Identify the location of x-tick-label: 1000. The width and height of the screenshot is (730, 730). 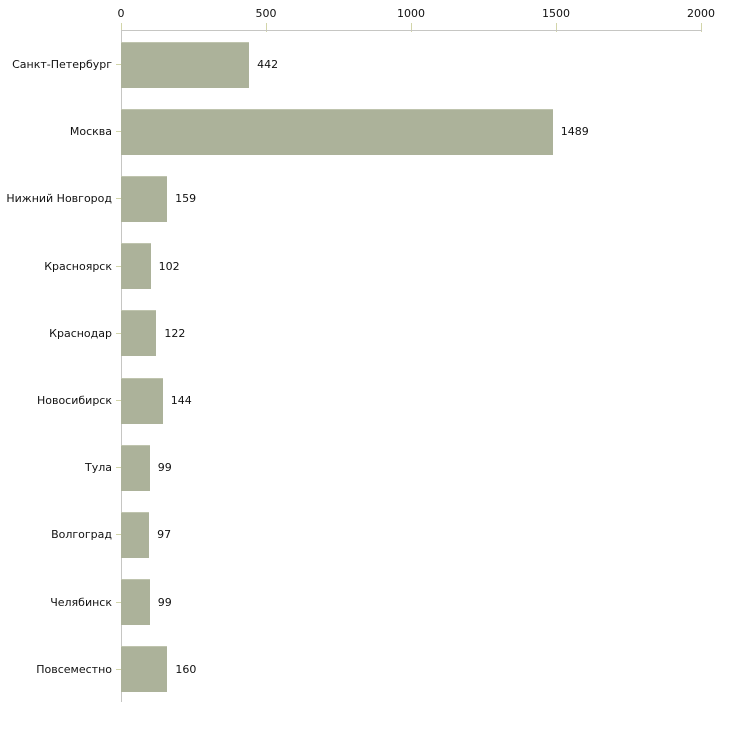
(411, 13).